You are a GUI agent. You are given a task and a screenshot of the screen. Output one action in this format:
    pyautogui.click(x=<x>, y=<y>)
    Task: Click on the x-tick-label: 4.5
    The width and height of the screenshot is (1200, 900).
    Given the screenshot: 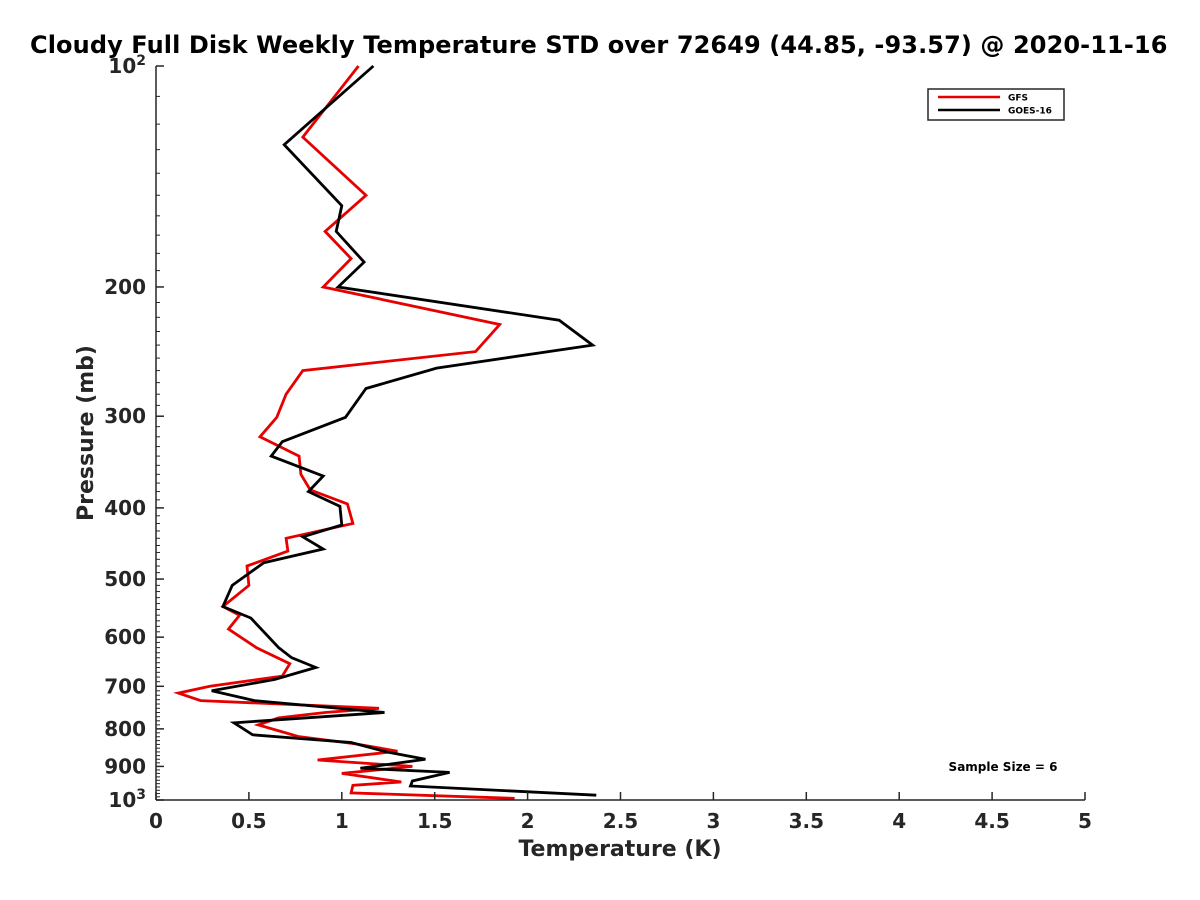 What is the action you would take?
    pyautogui.click(x=991, y=821)
    